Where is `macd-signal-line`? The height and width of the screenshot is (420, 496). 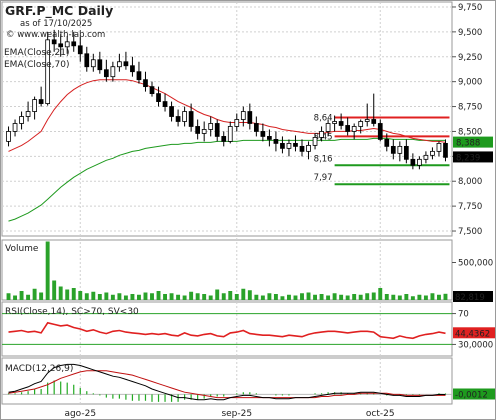 macd-signal-line is located at coordinates (227, 384).